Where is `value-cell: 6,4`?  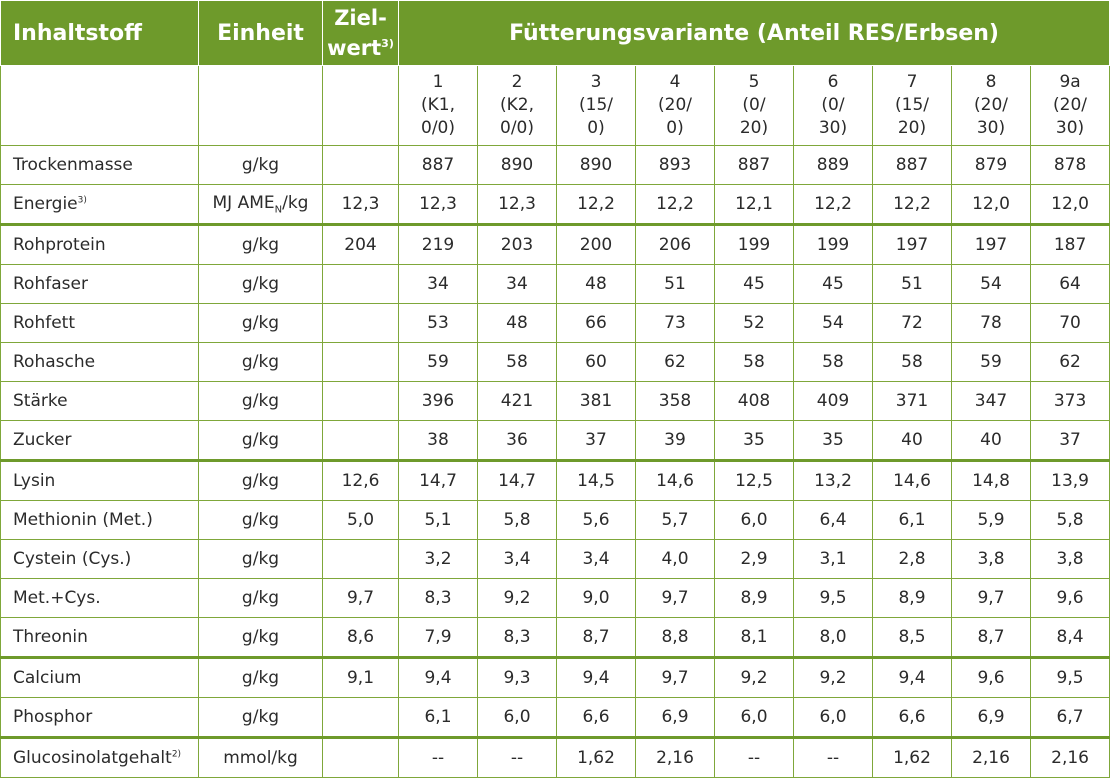 value-cell: 6,4 is located at coordinates (833, 520).